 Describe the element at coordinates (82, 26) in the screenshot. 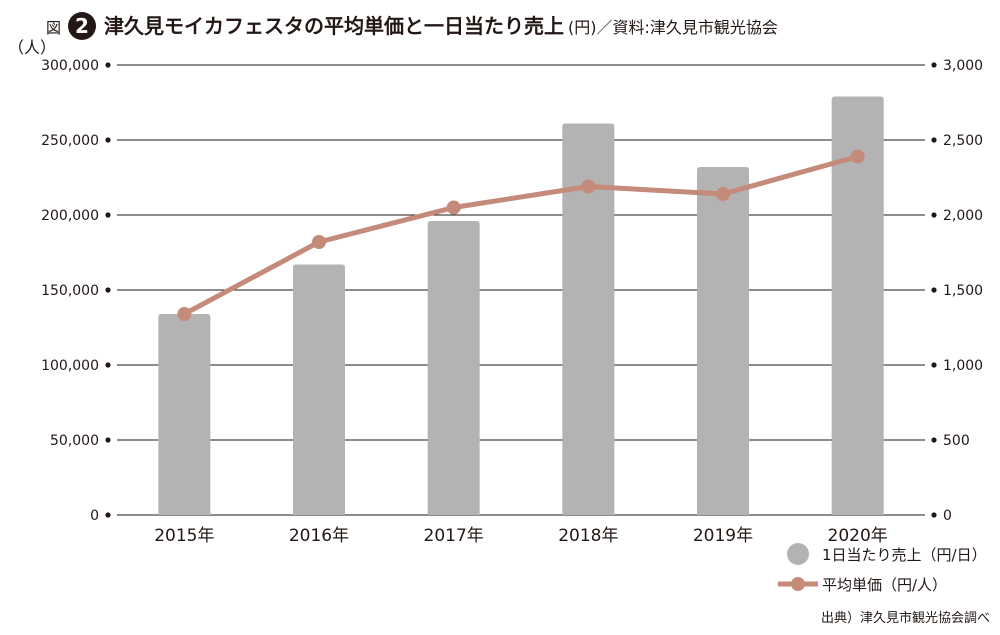

I see `figure-number: 2` at that location.